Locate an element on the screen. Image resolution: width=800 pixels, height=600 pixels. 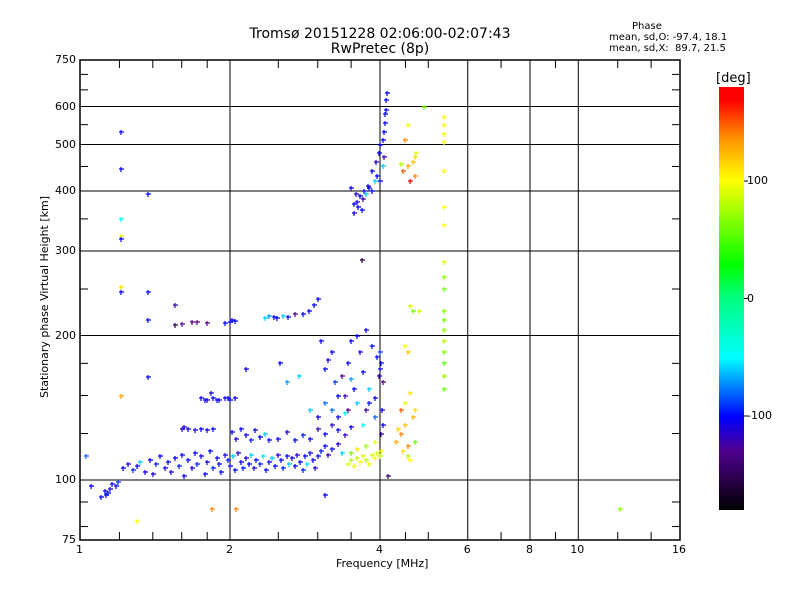
y-tick-label: 500 is located at coordinates (65, 144).